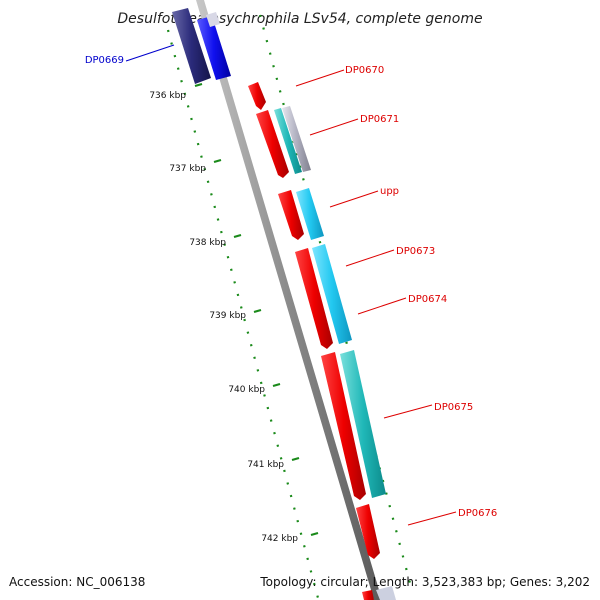  Describe the element at coordinates (427, 299) in the screenshot. I see `gene-label-dp0674: DP0674` at that location.